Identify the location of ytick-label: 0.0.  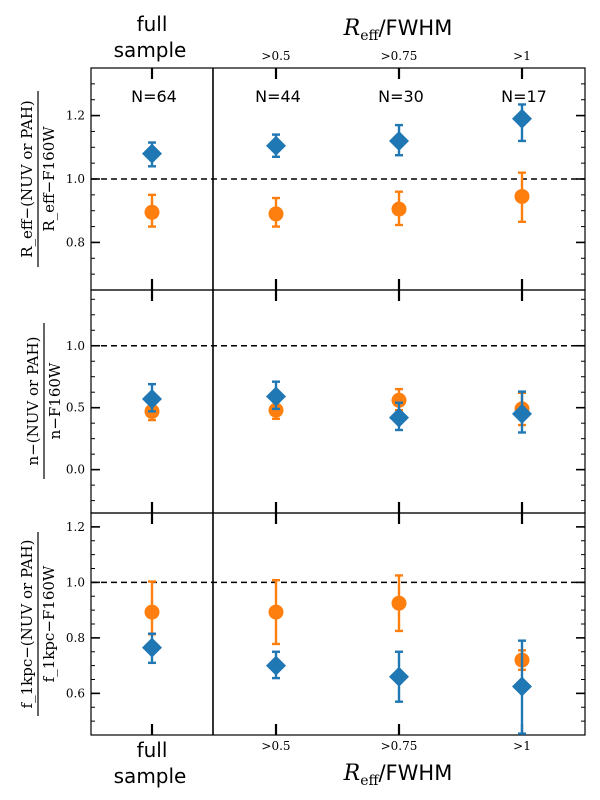
(75, 470).